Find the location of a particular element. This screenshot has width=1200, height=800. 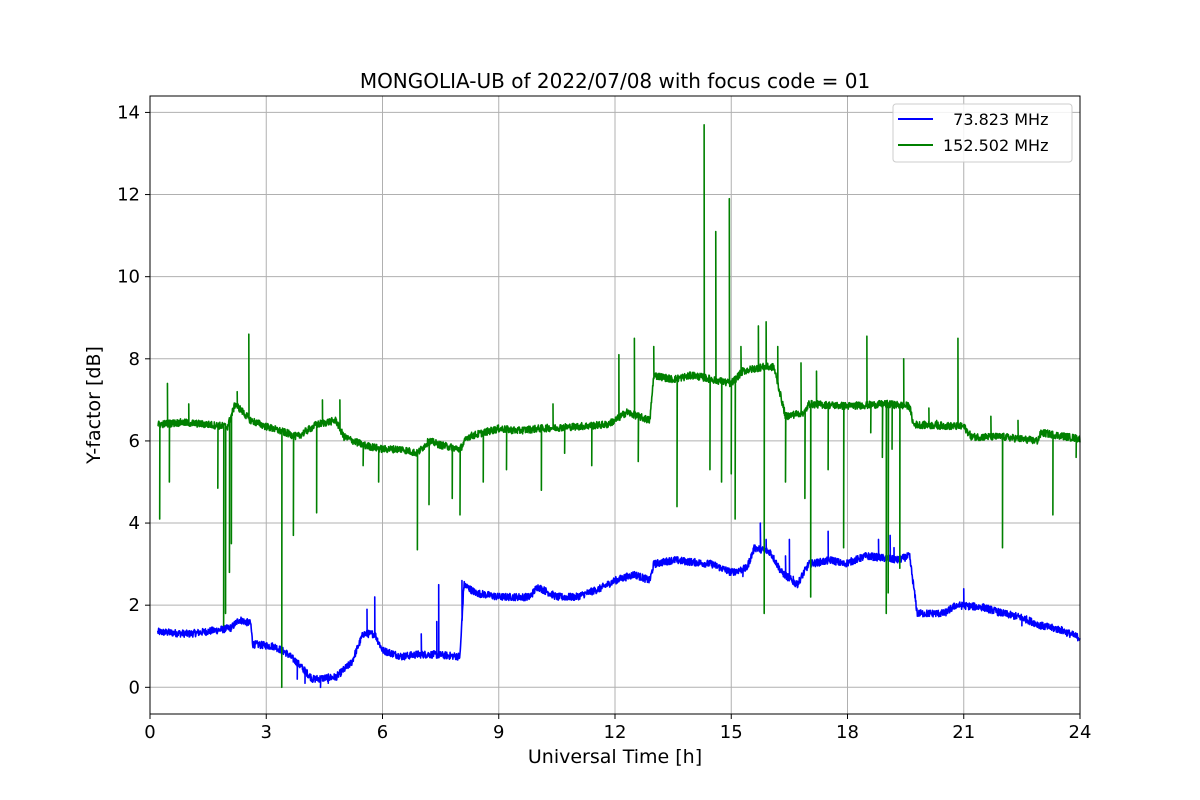

legend: 73.823 MHz 152.502 MHz is located at coordinates (982, 133).